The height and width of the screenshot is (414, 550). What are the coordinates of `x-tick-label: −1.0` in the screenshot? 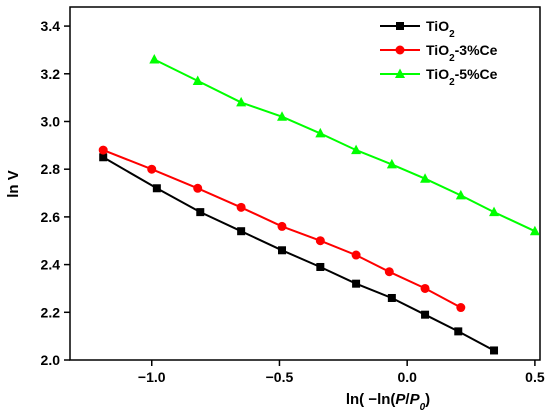 It's located at (152, 377).